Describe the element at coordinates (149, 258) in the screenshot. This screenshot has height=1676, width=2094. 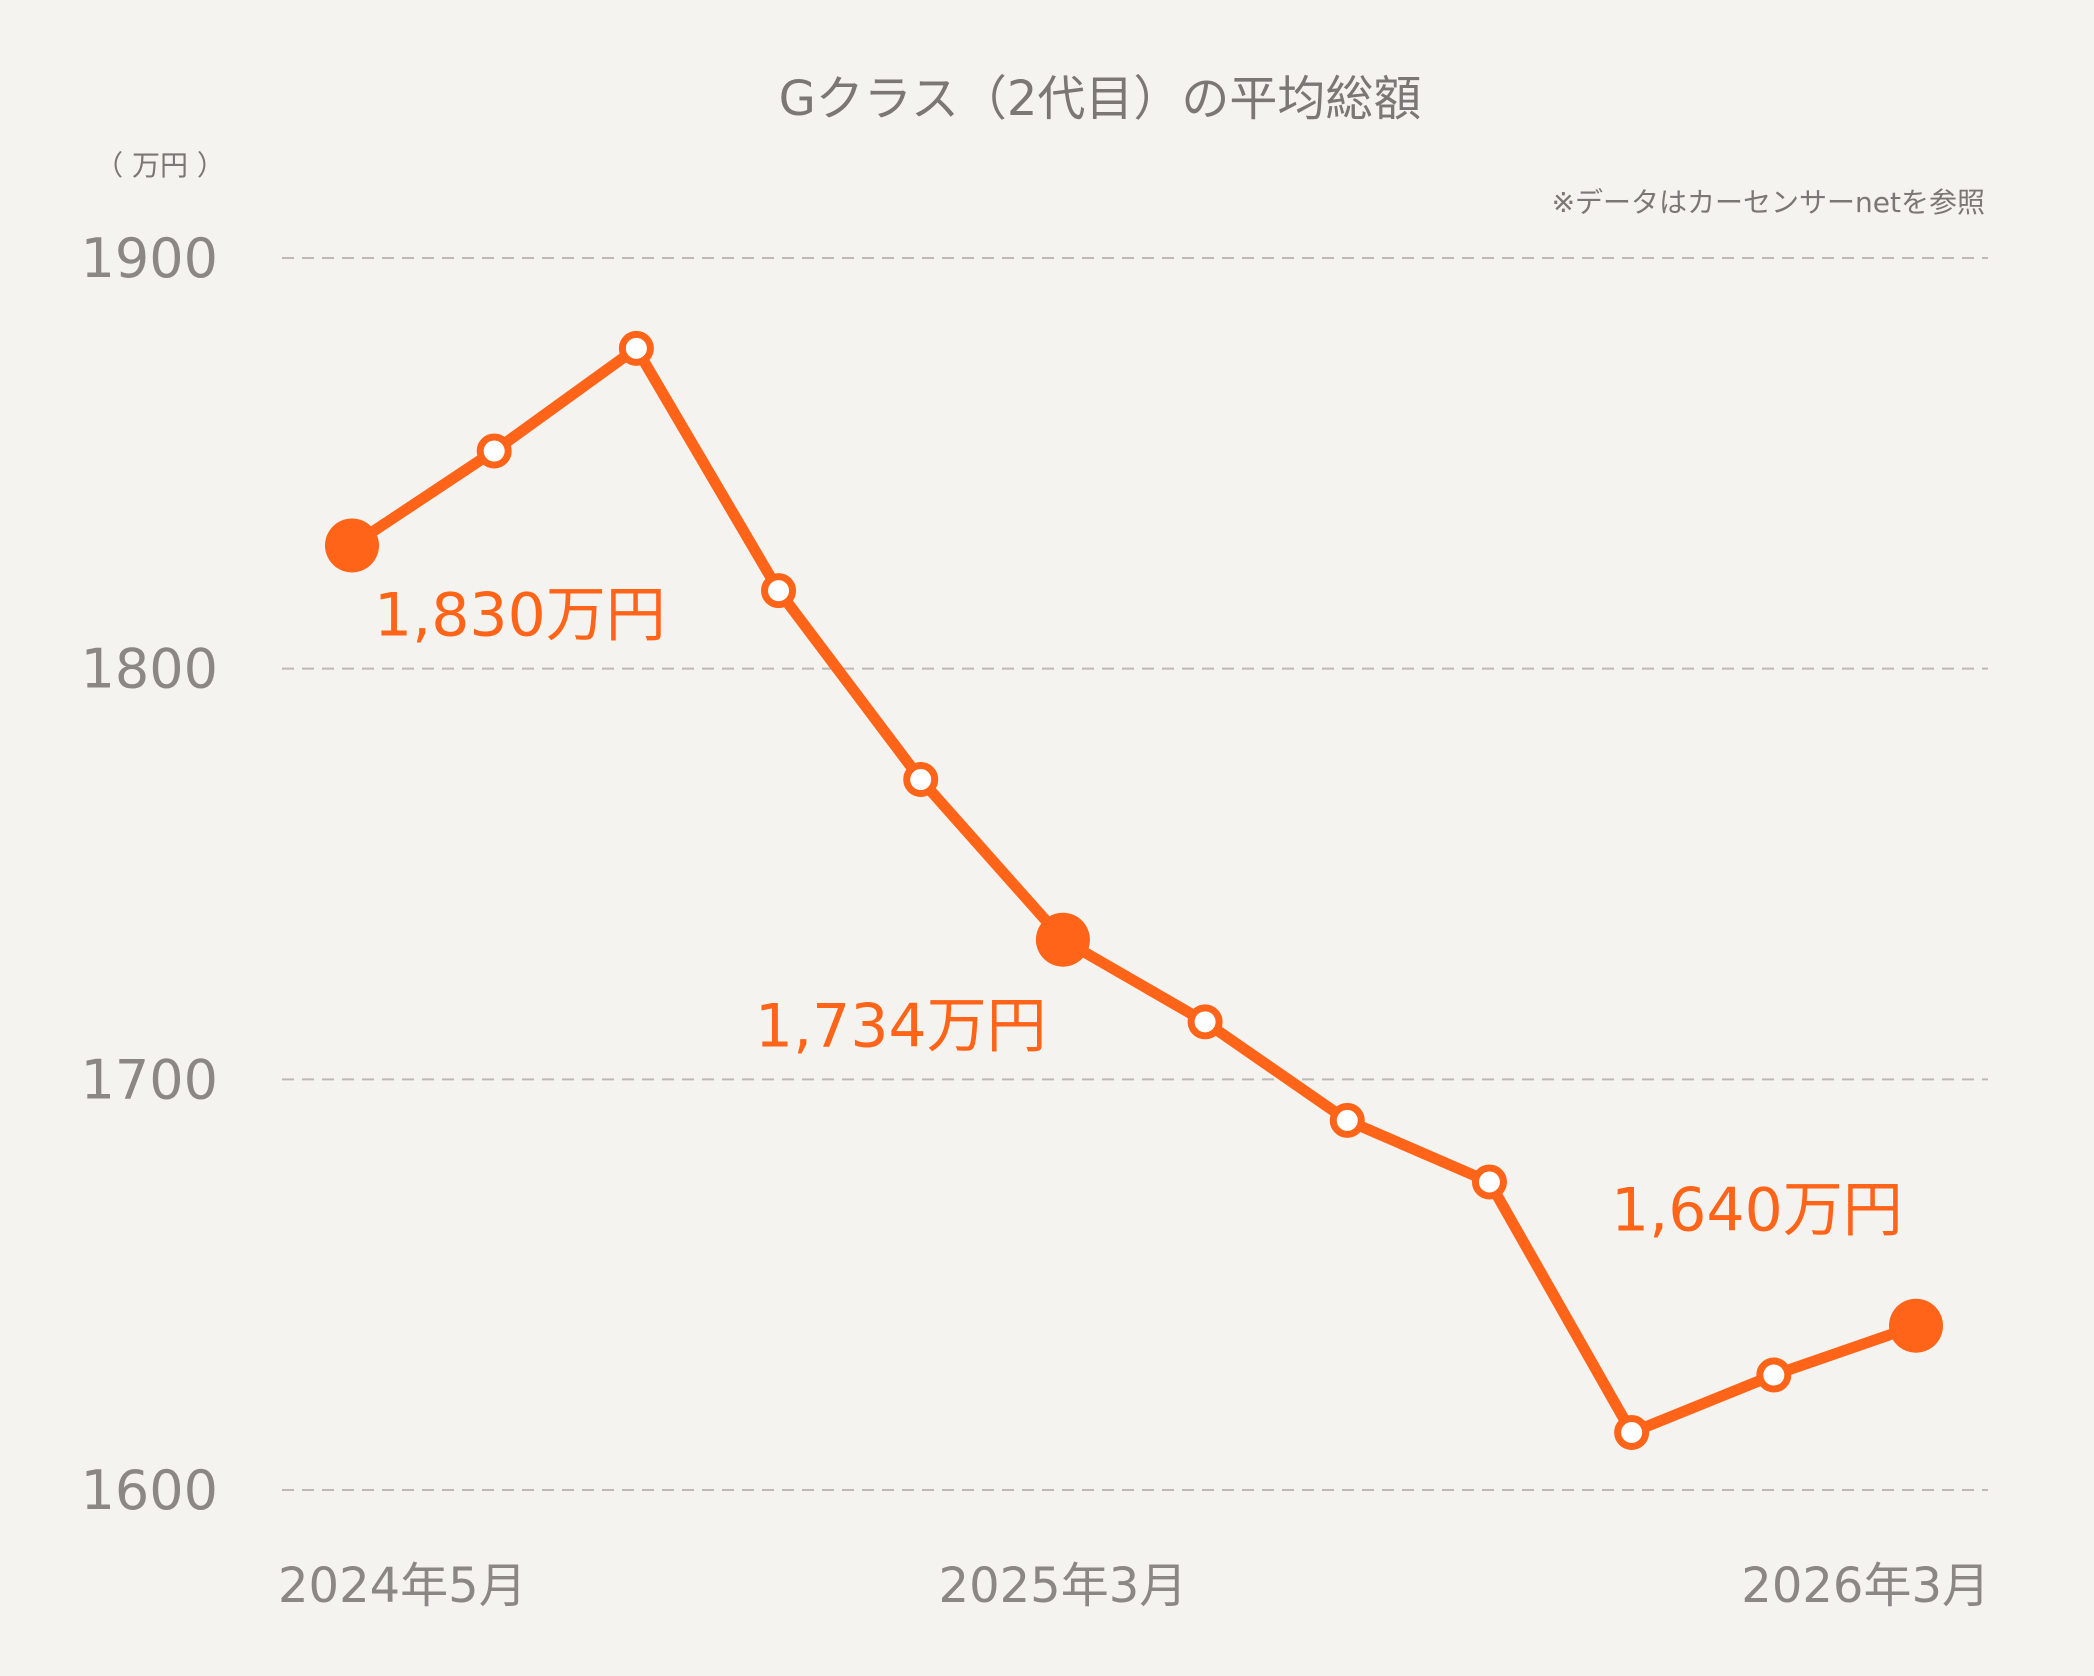
I see `y-tick-label: 1900` at that location.